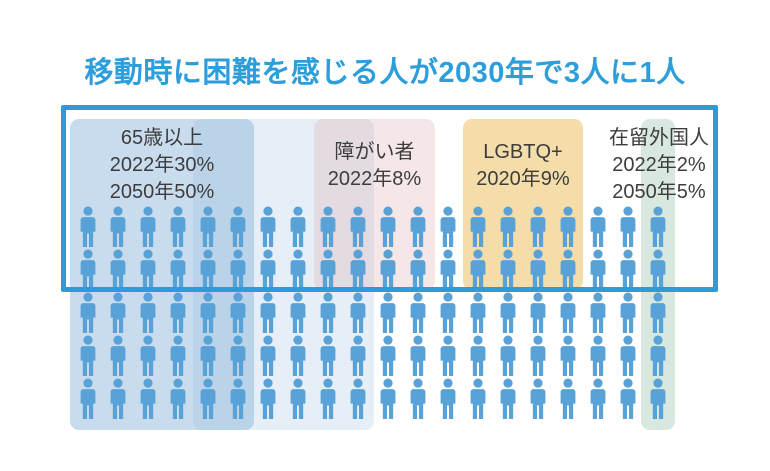 The height and width of the screenshot is (471, 770). Describe the element at coordinates (385, 73) in the screenshot. I see `page-title: 移動時に困難を感じる人が2030年で3人に1人` at that location.